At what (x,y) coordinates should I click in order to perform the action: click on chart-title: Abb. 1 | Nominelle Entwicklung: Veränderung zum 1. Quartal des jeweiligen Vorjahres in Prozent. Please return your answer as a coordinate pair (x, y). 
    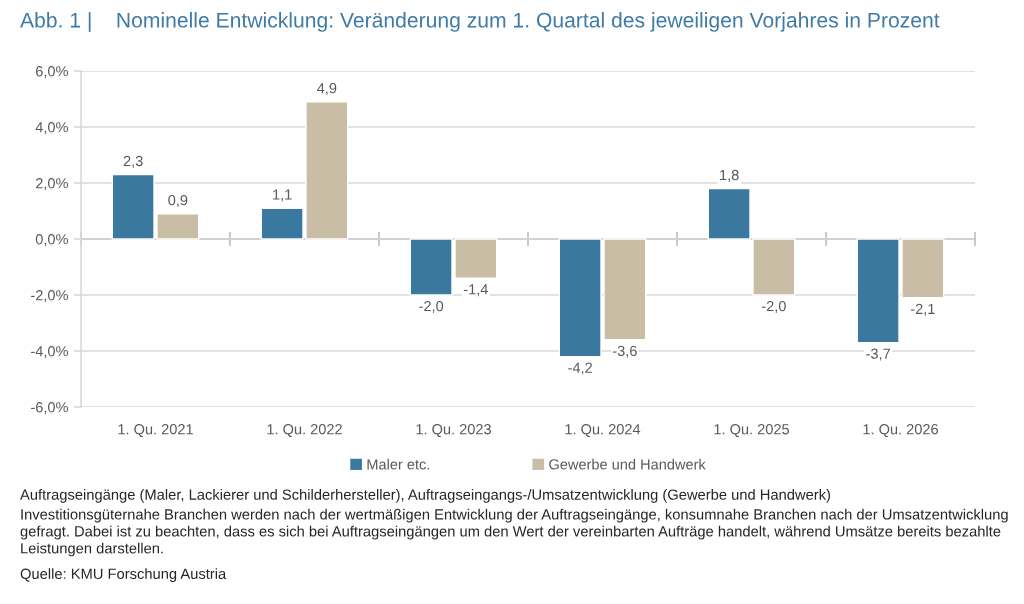
    Looking at the image, I should click on (480, 22).